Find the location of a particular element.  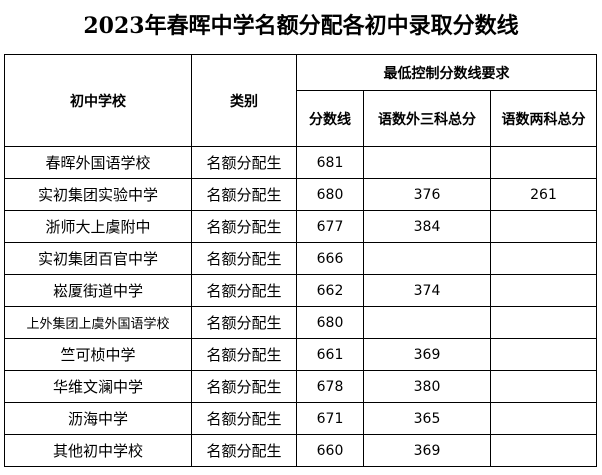

school-name: 沥海中学 is located at coordinates (98, 418).